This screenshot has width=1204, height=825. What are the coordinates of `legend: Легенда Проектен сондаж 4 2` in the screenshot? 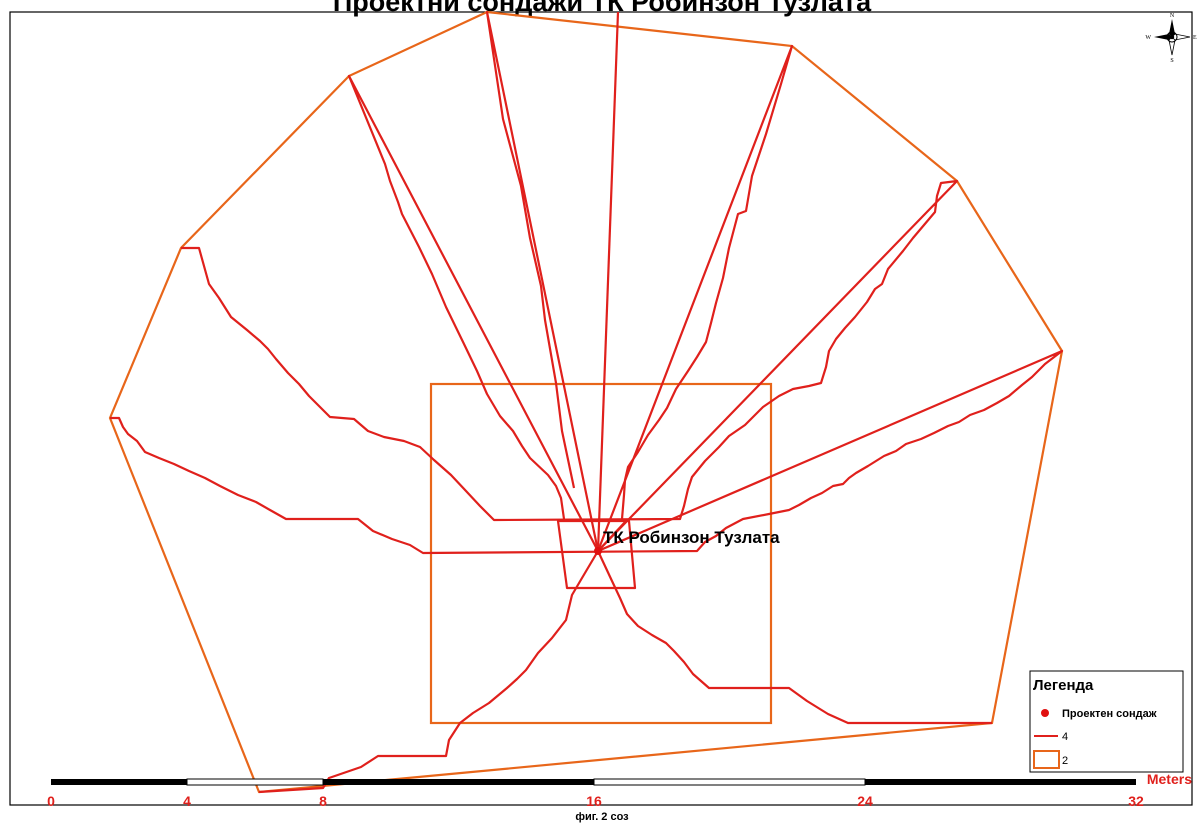 It's located at (1106, 721).